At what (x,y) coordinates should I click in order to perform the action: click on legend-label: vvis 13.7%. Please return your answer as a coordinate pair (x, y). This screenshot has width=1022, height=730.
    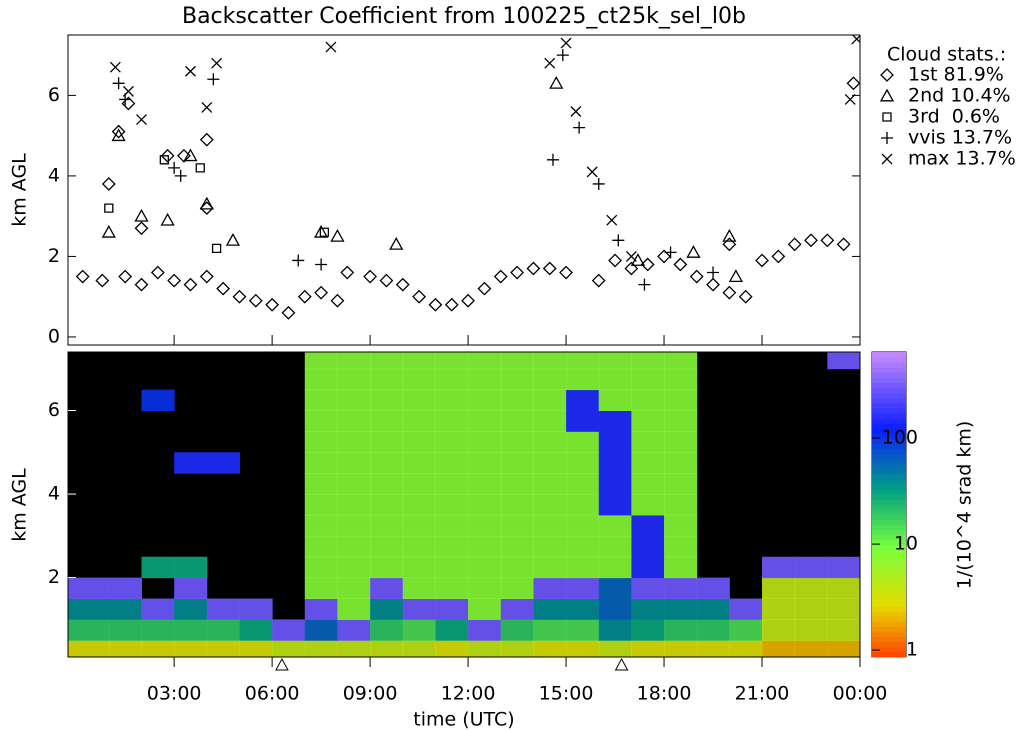
    Looking at the image, I should click on (960, 138).